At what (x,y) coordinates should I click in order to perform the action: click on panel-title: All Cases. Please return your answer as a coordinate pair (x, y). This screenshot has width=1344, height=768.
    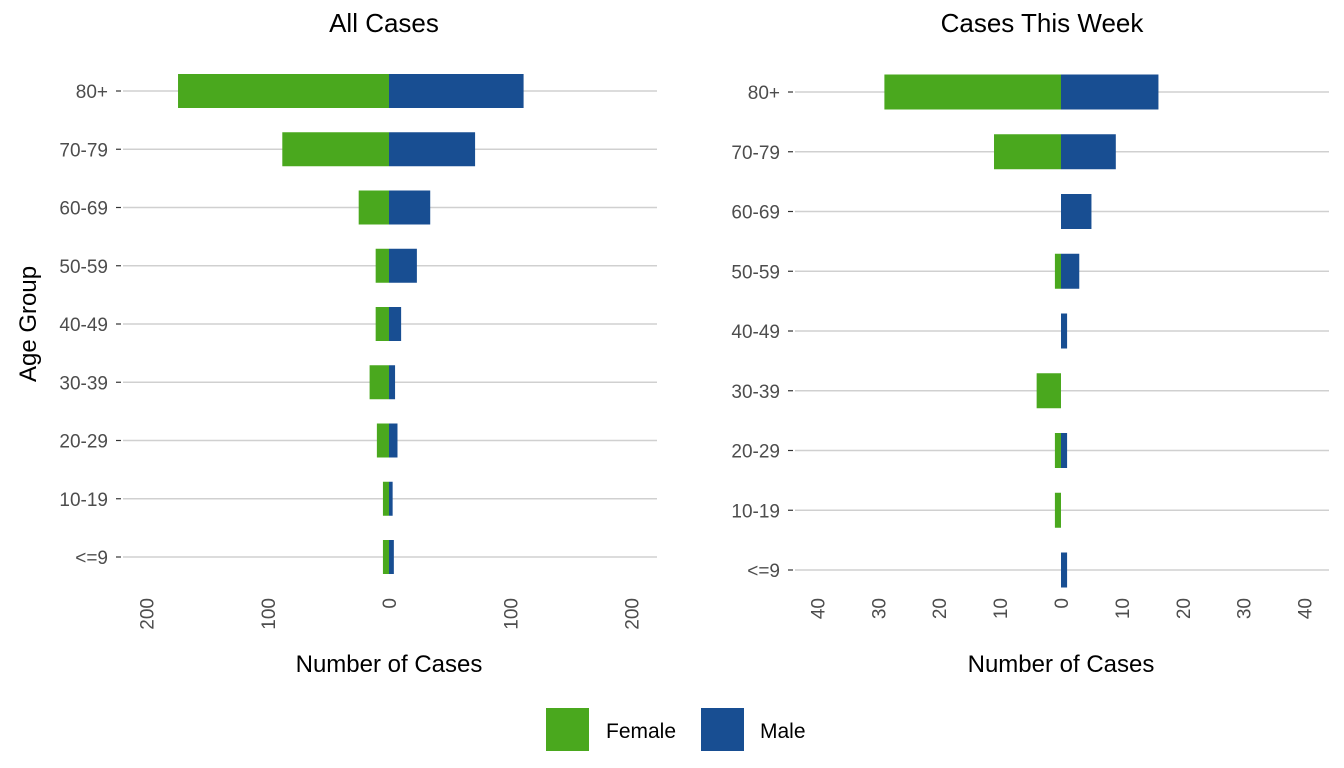
    Looking at the image, I should click on (384, 23).